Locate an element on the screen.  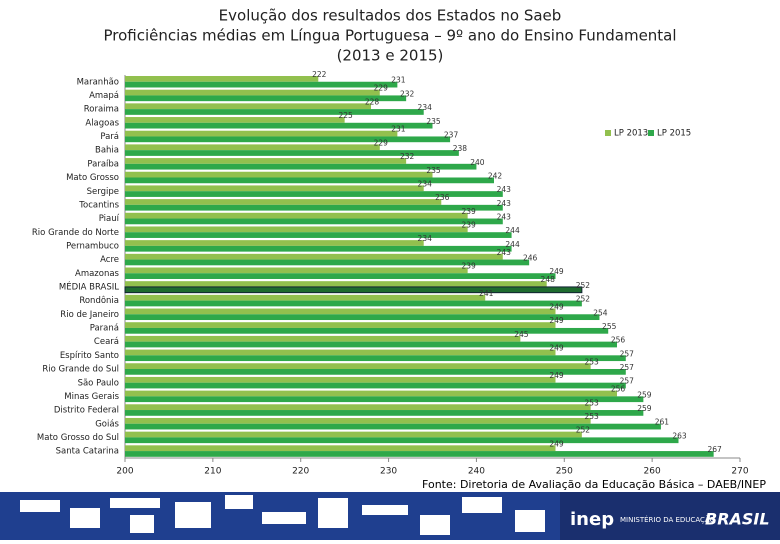
x-tick-label: 210 is located at coordinates (212, 472).